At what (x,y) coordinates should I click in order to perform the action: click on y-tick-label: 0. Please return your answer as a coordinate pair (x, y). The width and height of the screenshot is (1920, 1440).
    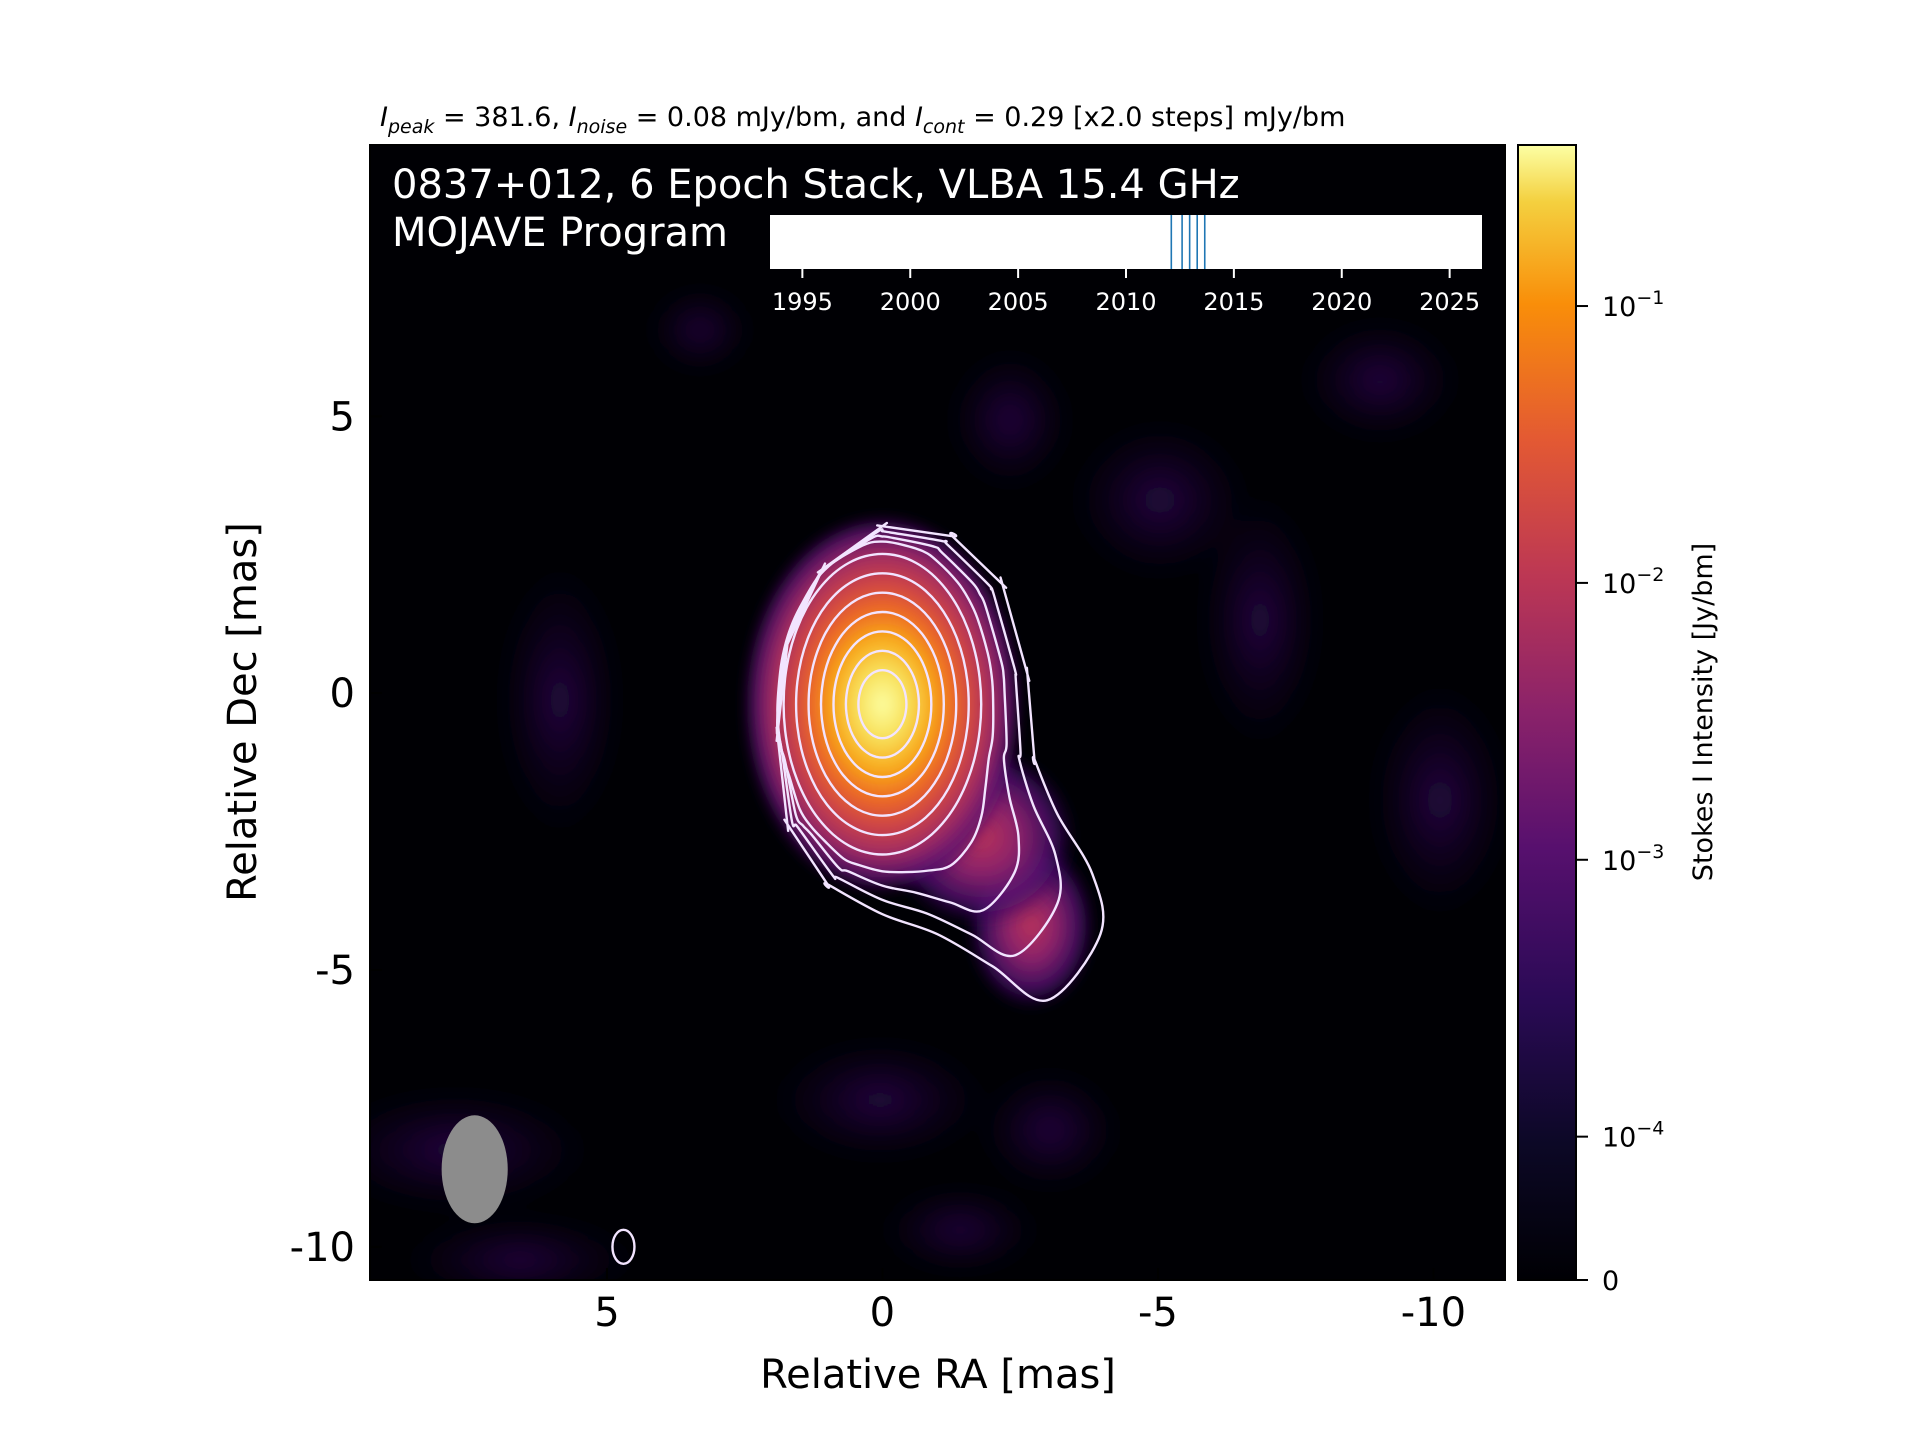
    Looking at the image, I should click on (342, 694).